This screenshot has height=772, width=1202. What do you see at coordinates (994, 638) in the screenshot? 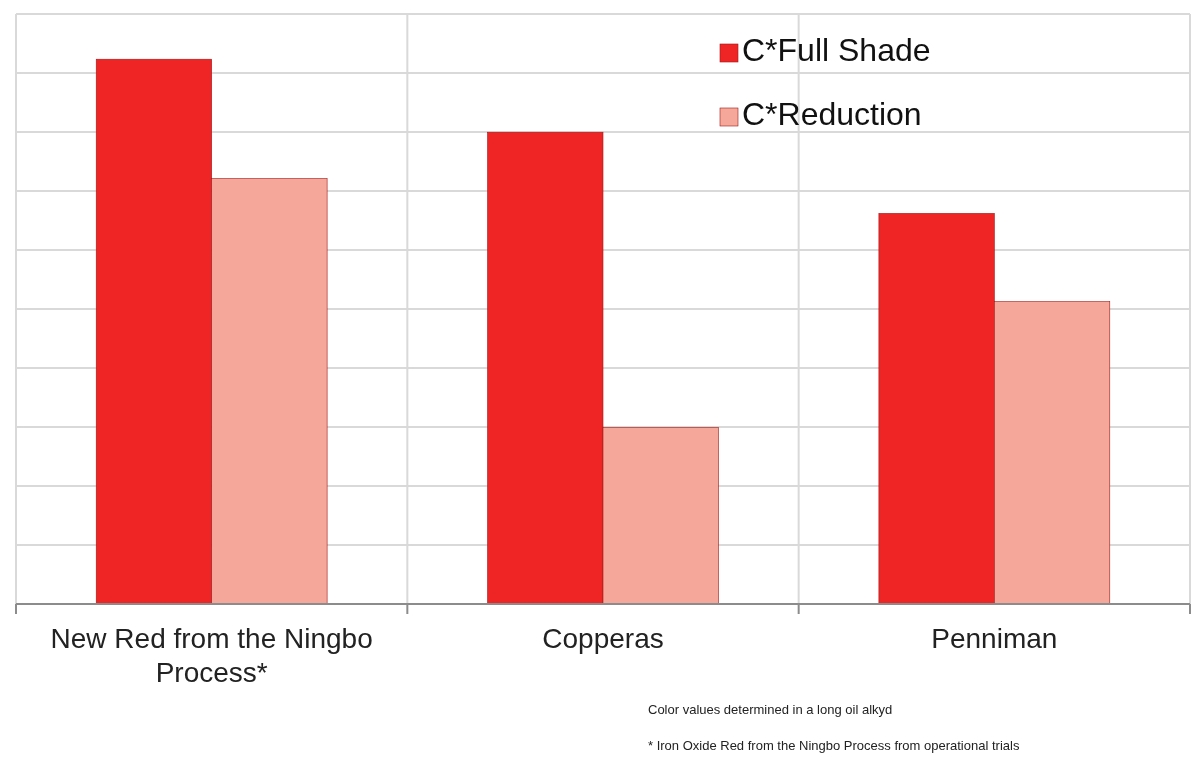
I see `x-tick-label: Penniman` at bounding box center [994, 638].